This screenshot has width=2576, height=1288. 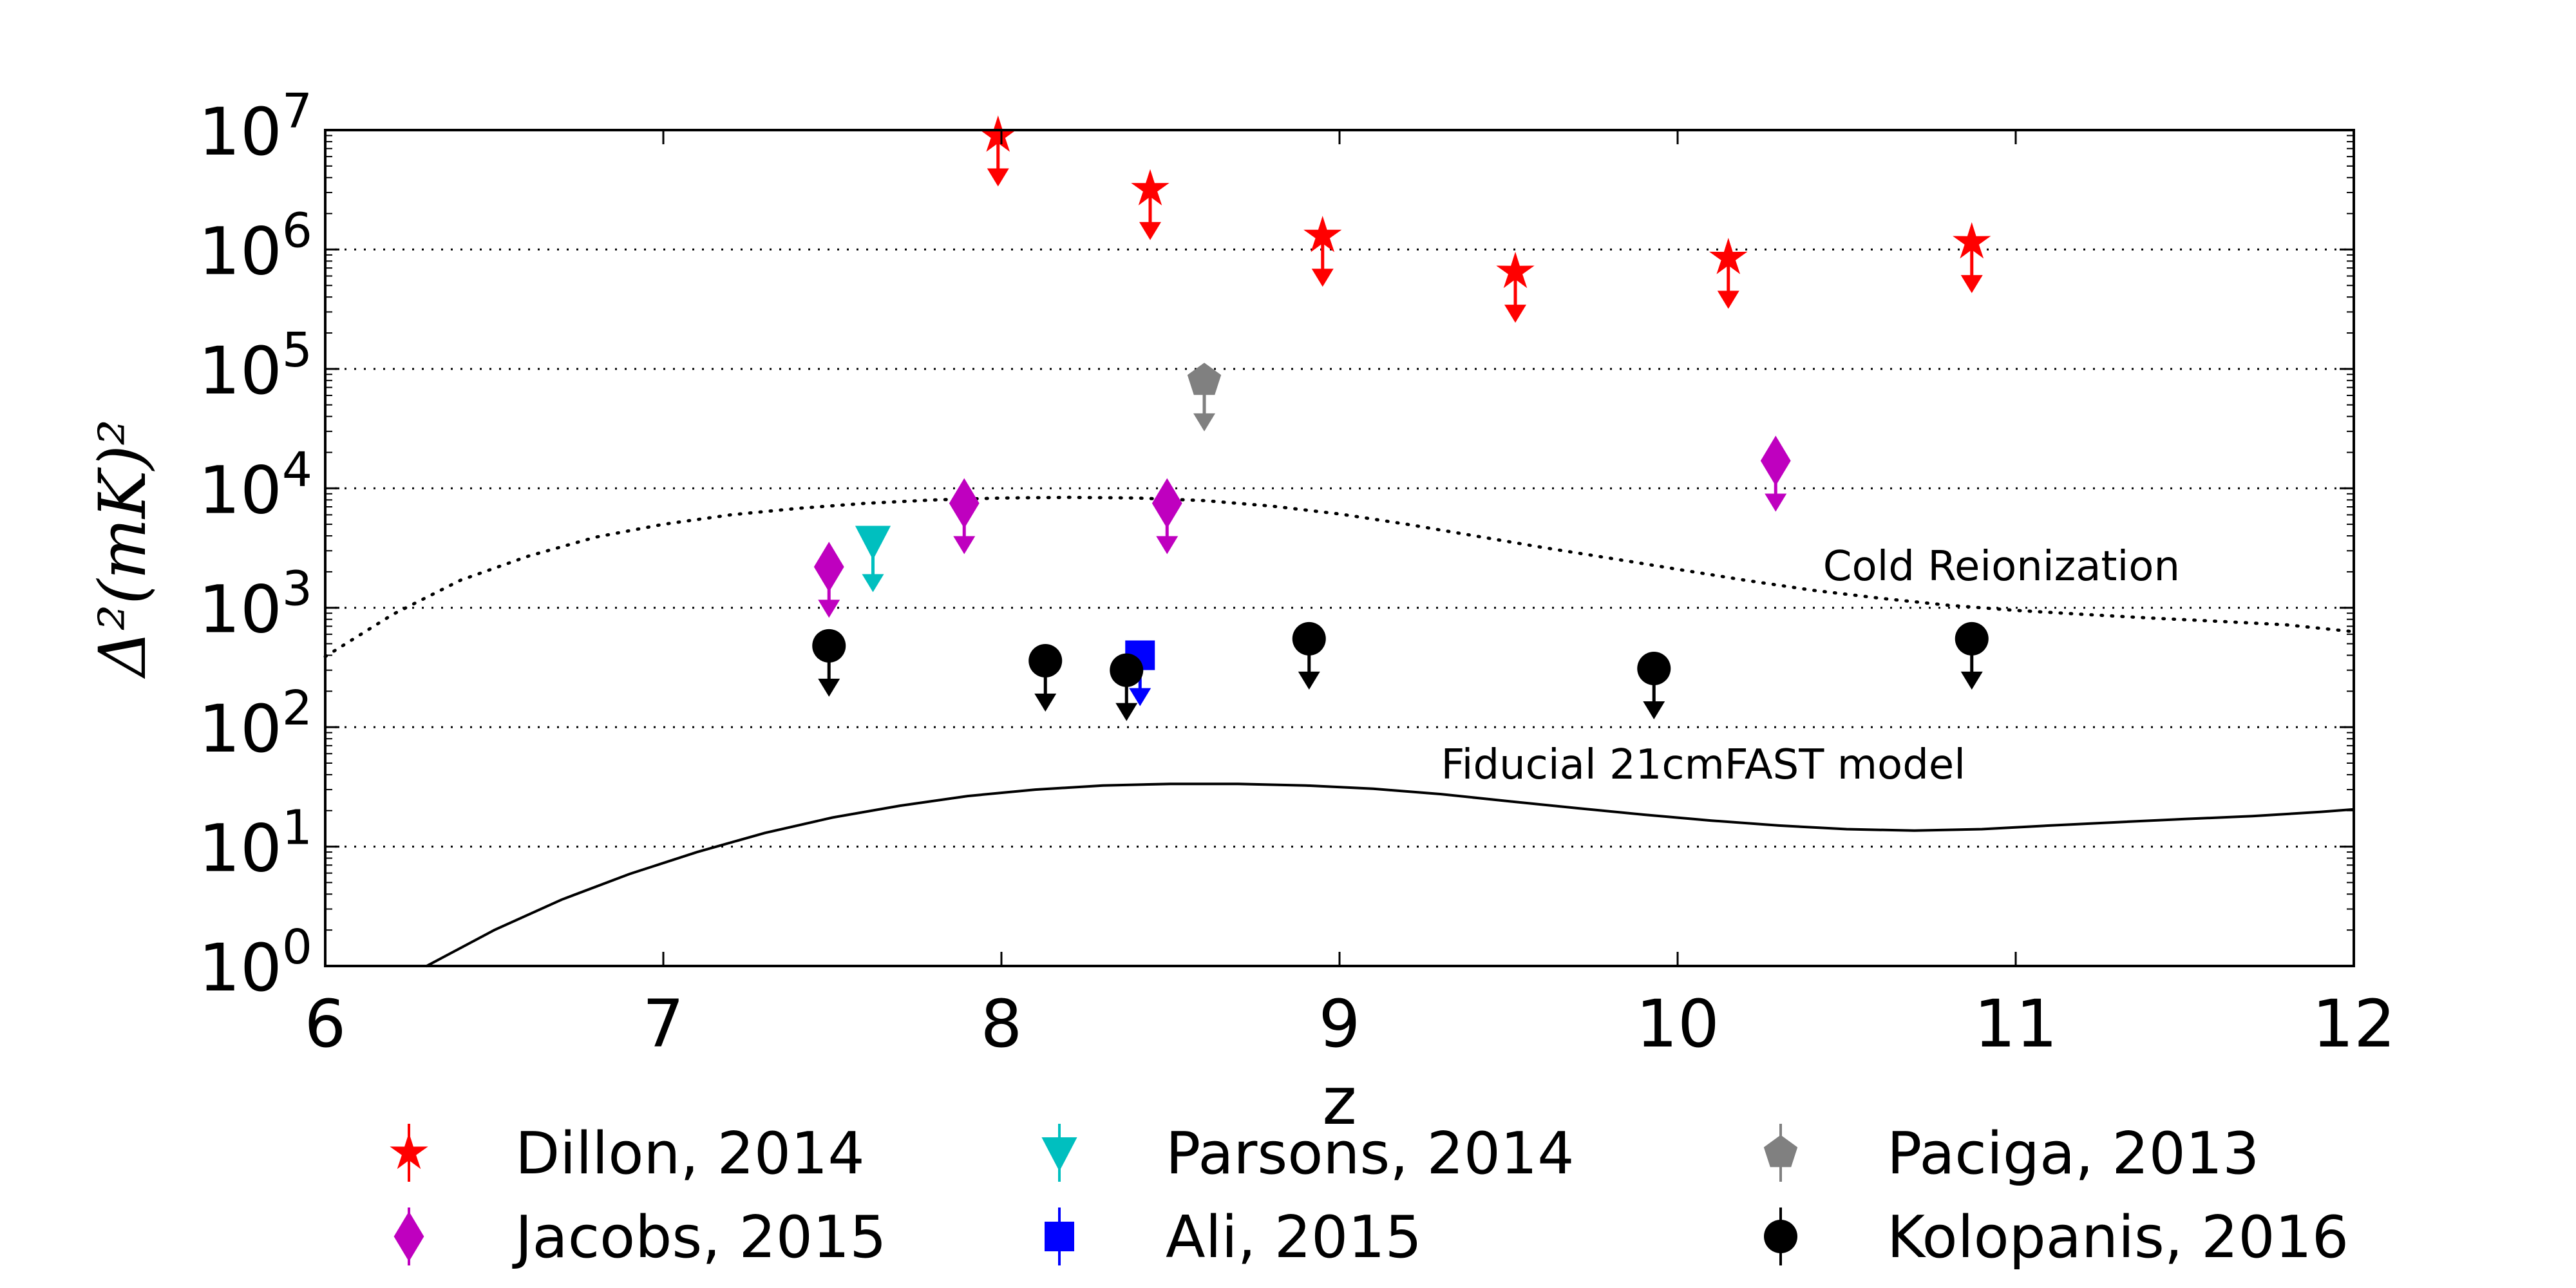 I want to click on legend-label: Ali, 2015, so click(x=1294, y=1237).